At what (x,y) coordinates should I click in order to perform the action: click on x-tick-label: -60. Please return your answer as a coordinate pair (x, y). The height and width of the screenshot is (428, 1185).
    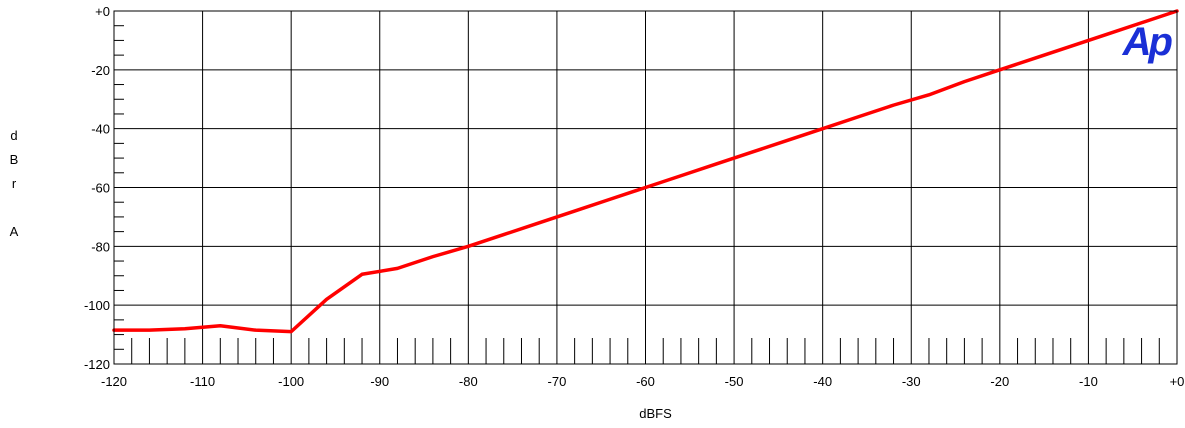
    Looking at the image, I should click on (645, 381).